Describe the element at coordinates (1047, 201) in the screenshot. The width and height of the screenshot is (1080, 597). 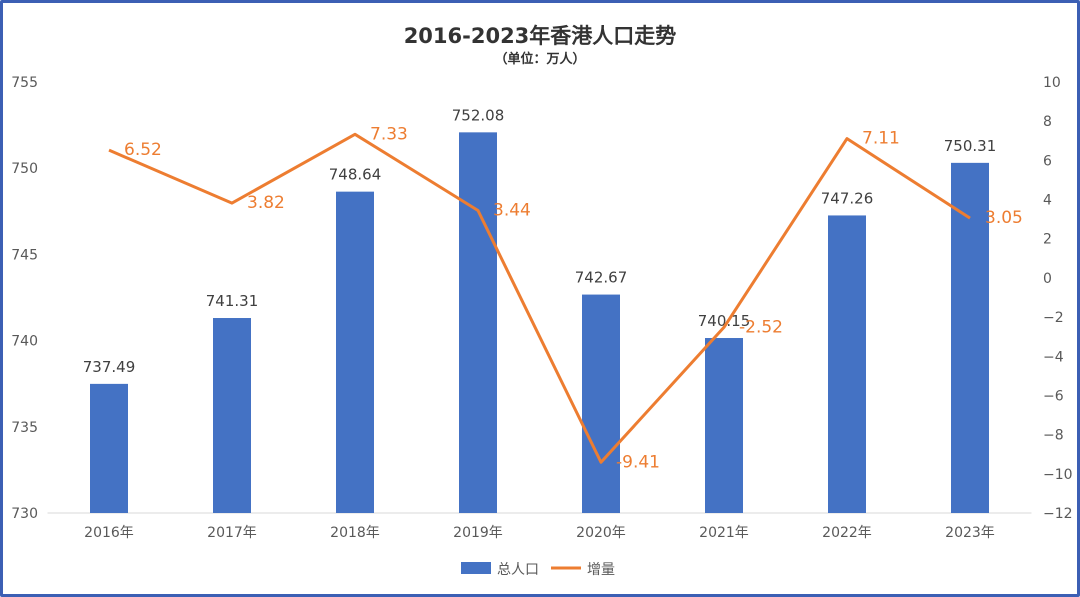
I see `y-right-tick-label: 4` at that location.